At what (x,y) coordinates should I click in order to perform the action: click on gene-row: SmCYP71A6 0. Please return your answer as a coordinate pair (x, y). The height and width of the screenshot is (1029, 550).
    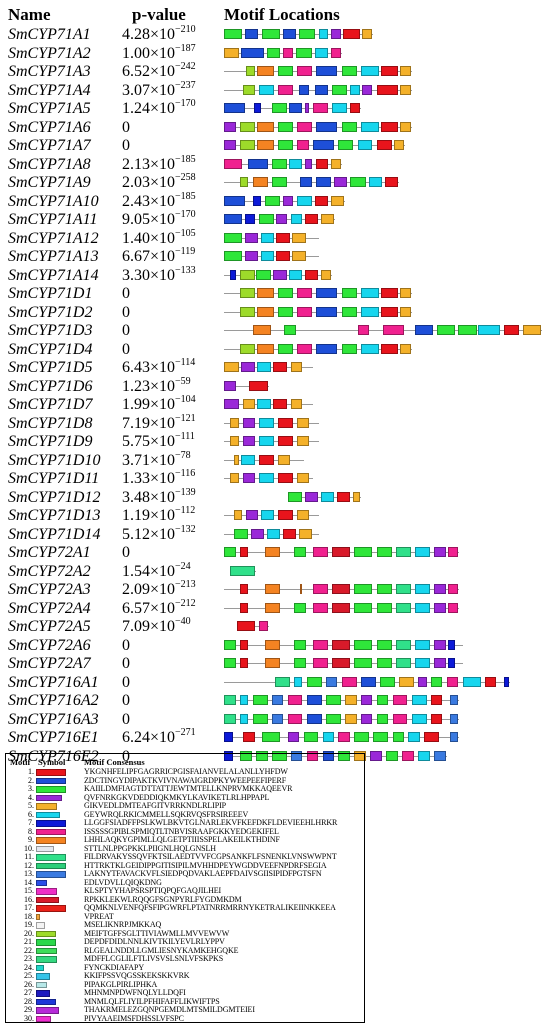
    Looking at the image, I should click on (275, 128).